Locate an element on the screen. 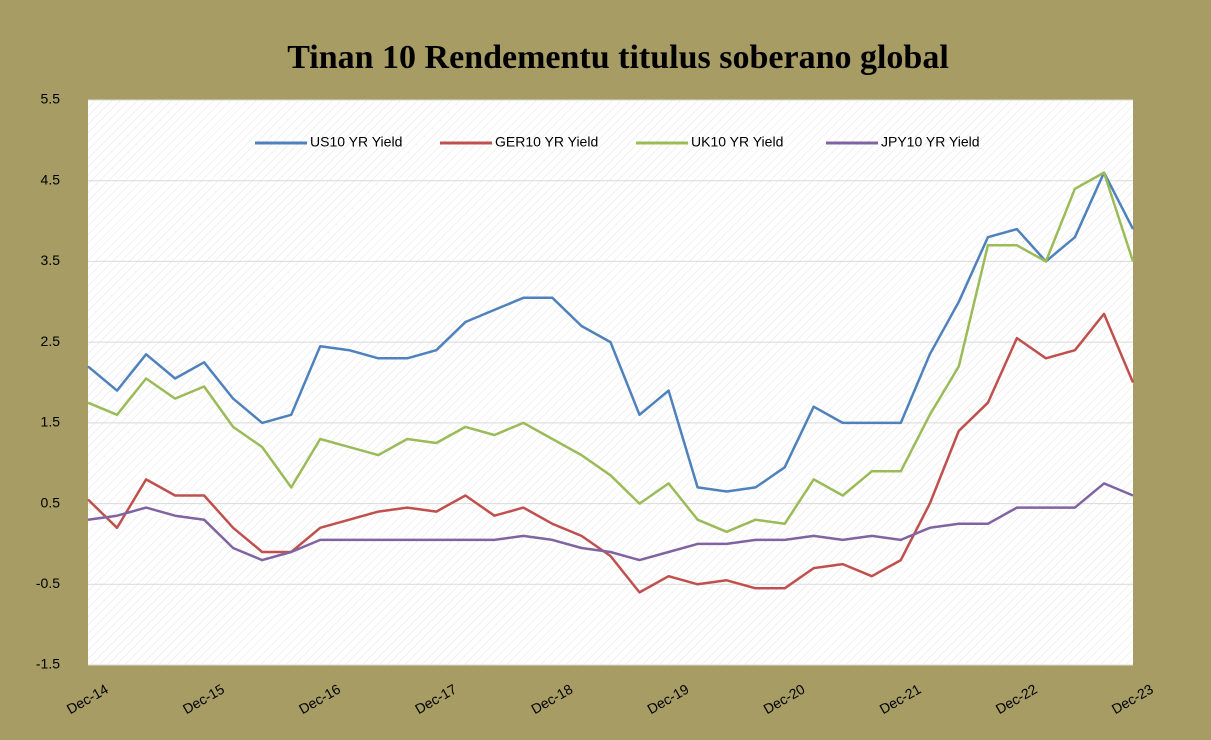 The image size is (1211, 740). x-tick-label: Dec-19 is located at coordinates (667, 699).